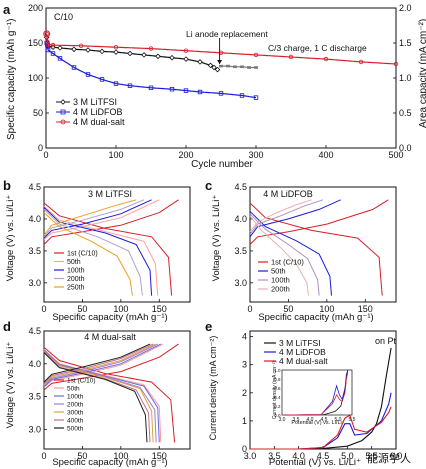  Describe the element at coordinates (277, 370) in the screenshot. I see `panel-e-inset-ytick-5: 1.0` at that location.